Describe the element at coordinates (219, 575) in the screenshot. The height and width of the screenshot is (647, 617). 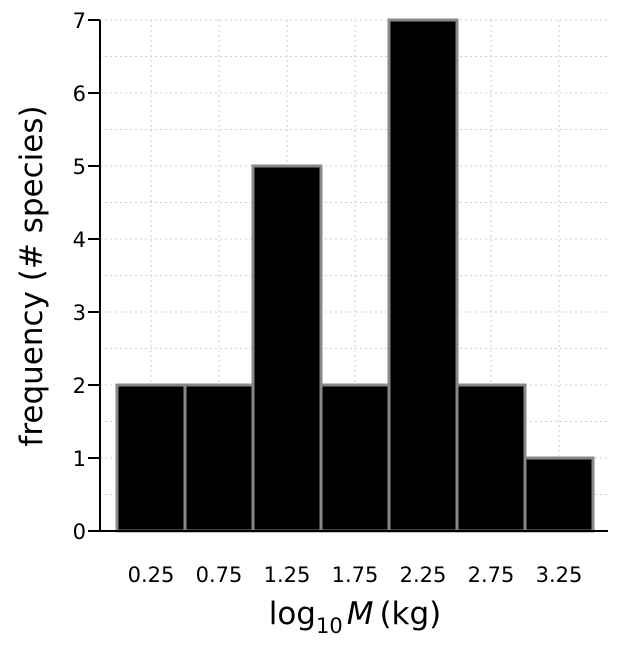
I see `x-tick-label: 0.75` at that location.